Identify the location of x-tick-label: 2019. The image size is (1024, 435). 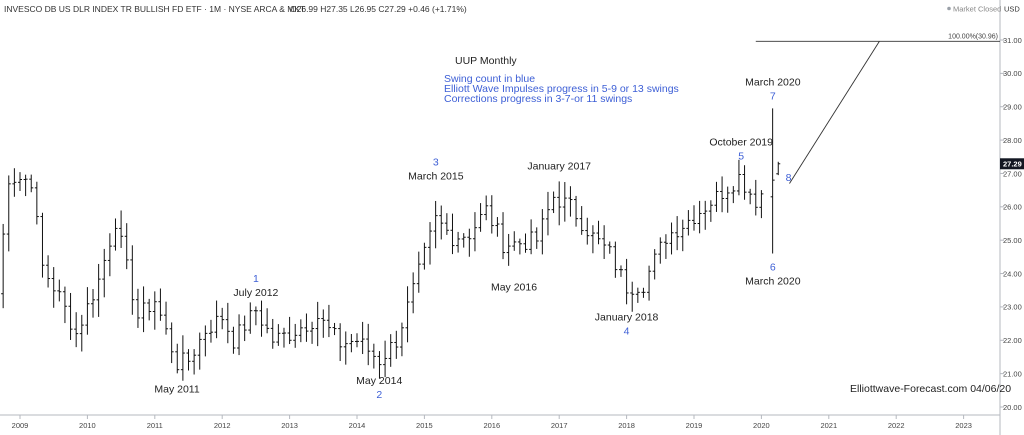
(694, 425).